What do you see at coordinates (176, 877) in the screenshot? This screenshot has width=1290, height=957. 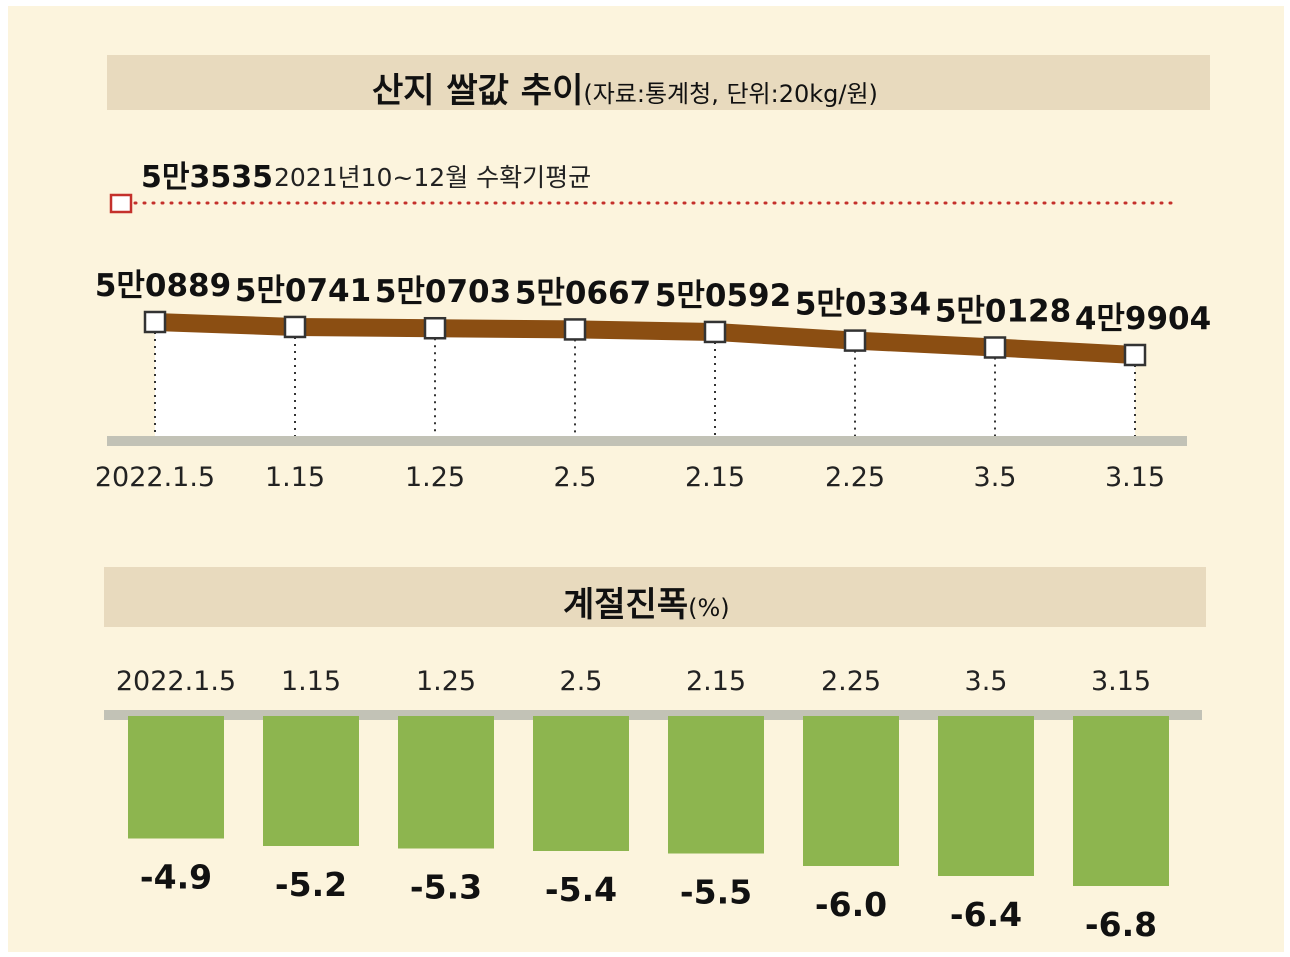 I see `bar-data-label: -4.9` at bounding box center [176, 877].